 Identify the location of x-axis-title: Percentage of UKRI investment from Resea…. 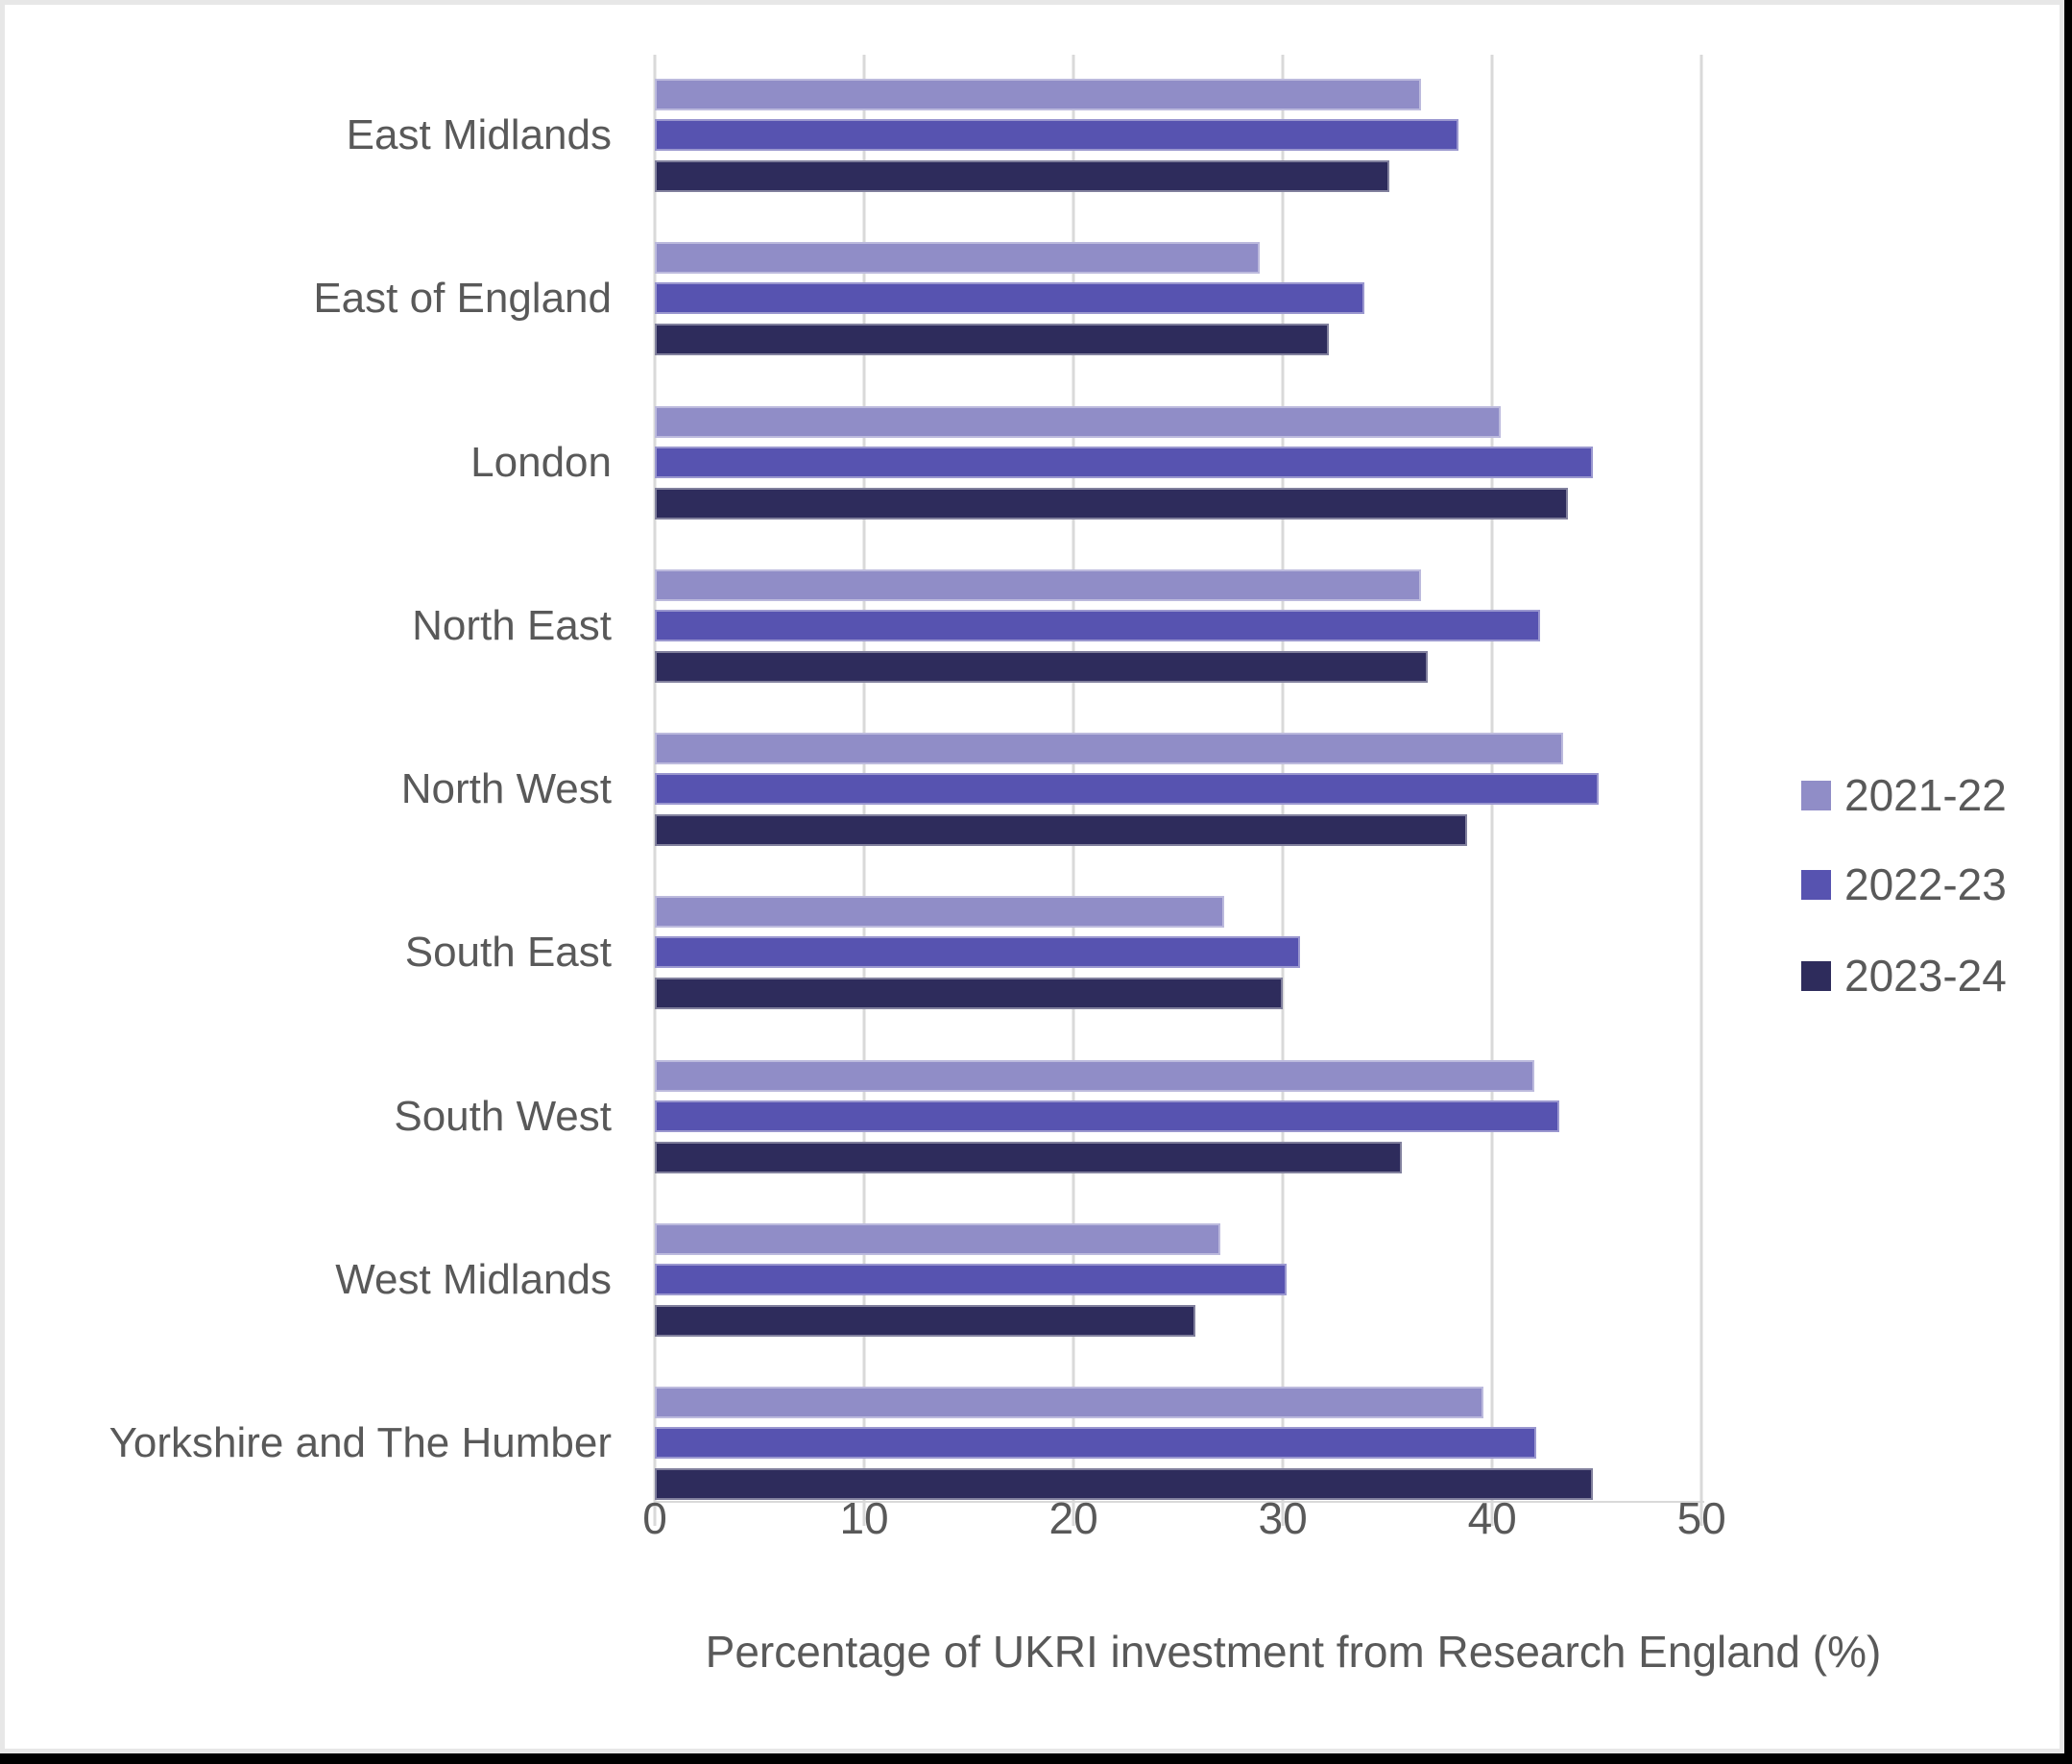
(1293, 1652).